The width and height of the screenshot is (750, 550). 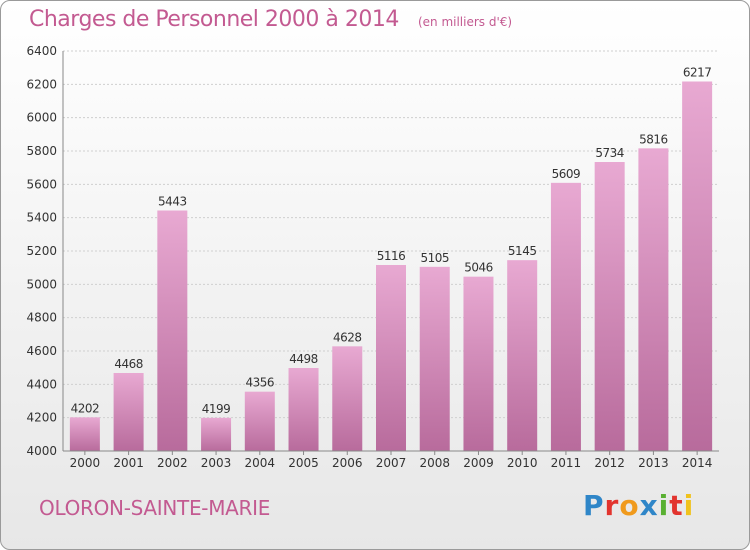 I want to click on commune-name: OLORON-SAINTE-MARIE, so click(x=155, y=508).